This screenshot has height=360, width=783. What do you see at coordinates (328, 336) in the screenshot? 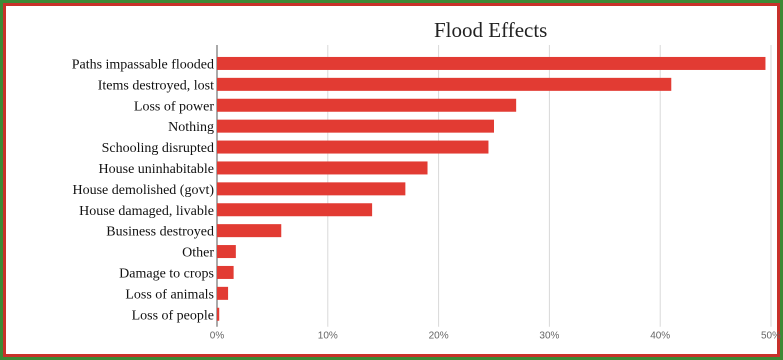
I see `x-tick-label: 10%` at bounding box center [328, 336].